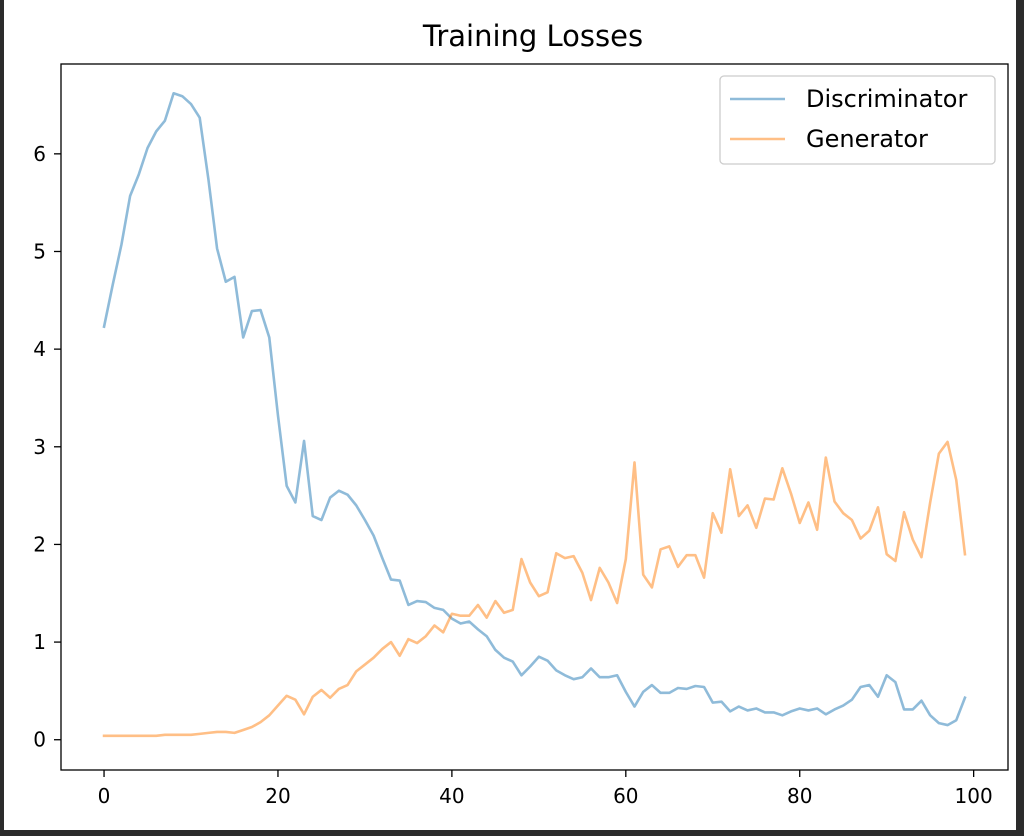 This screenshot has height=836, width=1024. Describe the element at coordinates (799, 796) in the screenshot. I see `x-tick-label: 80` at that location.